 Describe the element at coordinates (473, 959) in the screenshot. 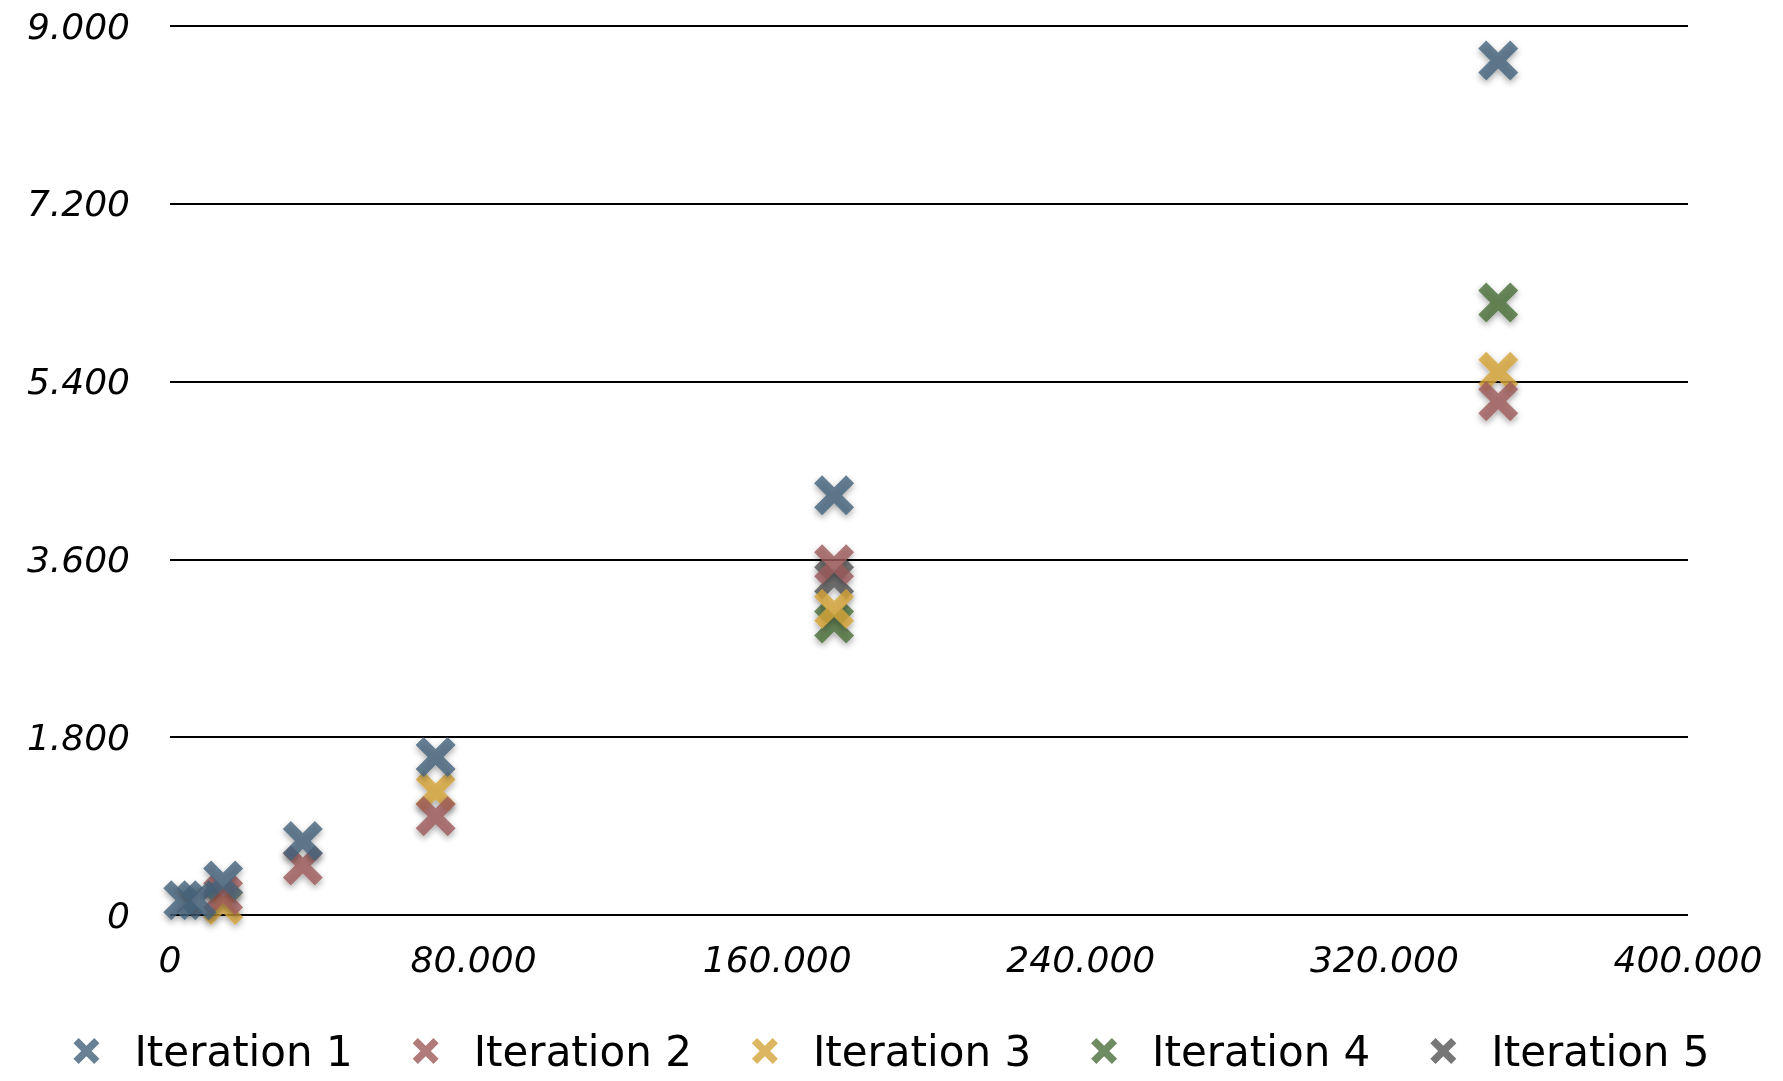

I see `x-tick-label: 80.000` at that location.